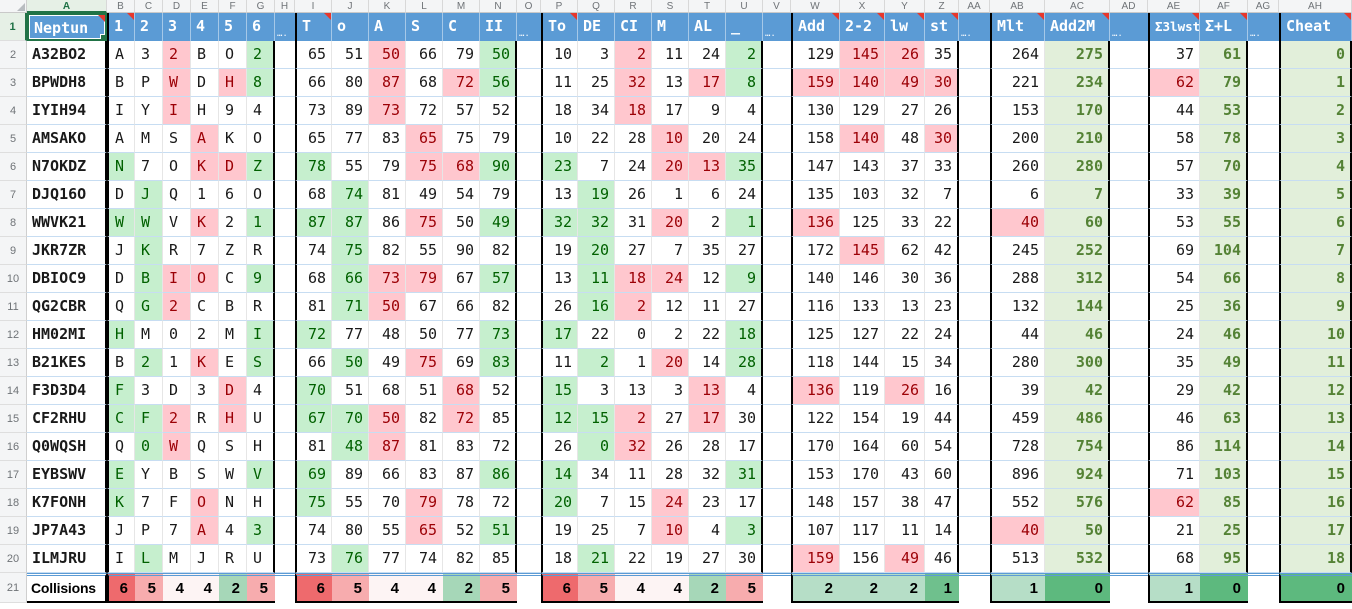  I want to click on cell-U16: 17, so click(744, 447).